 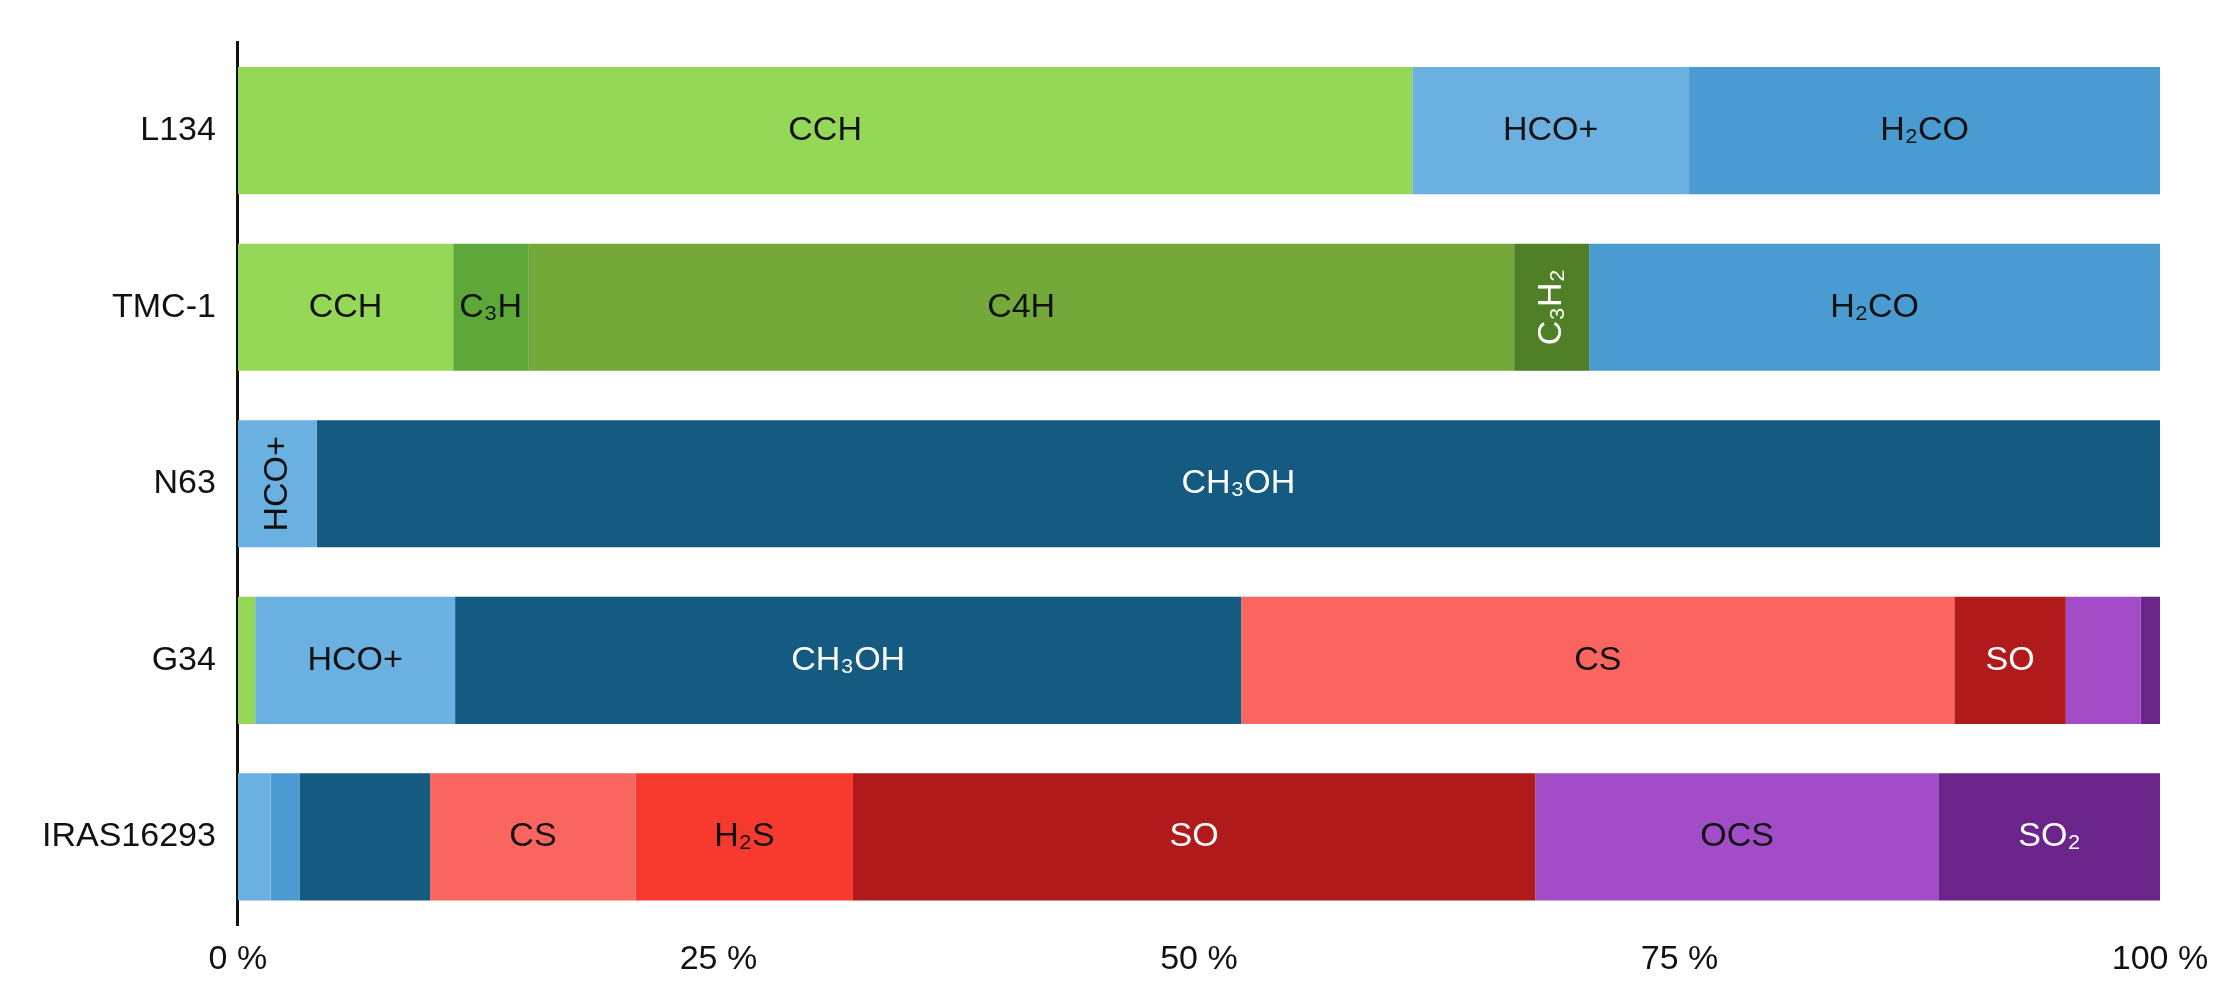 I want to click on text: CCH, so click(x=345, y=304).